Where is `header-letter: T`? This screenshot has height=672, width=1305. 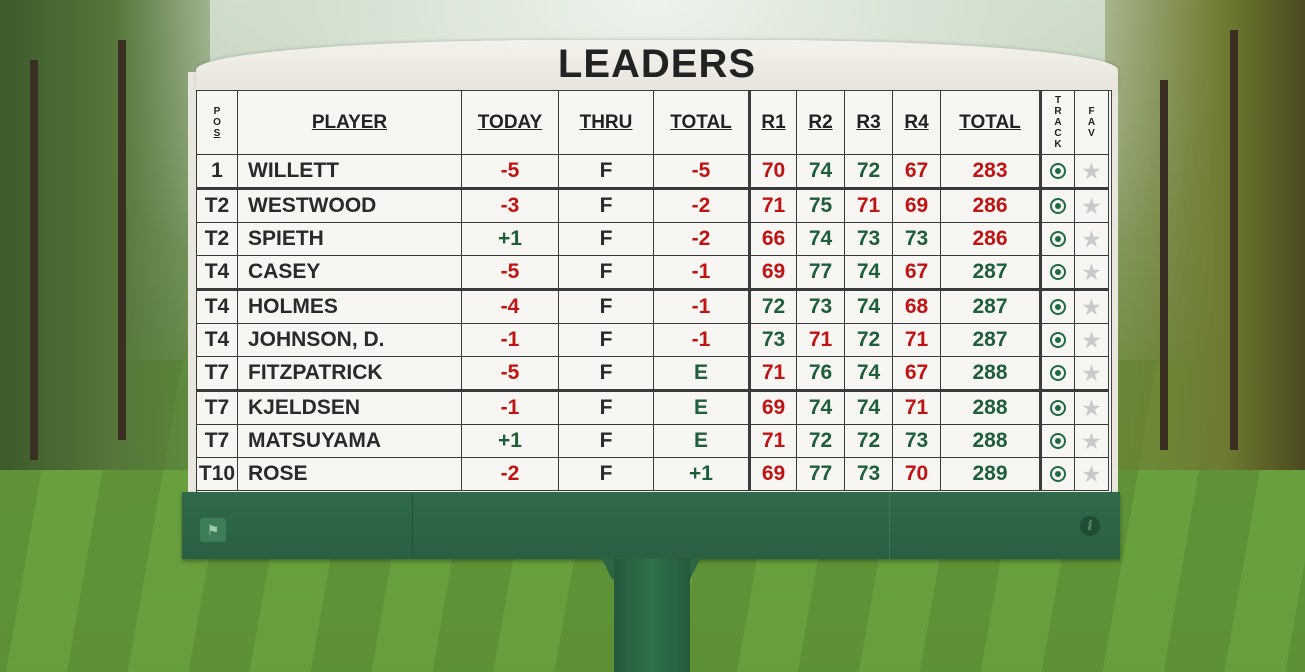
header-letter: T is located at coordinates (1058, 100).